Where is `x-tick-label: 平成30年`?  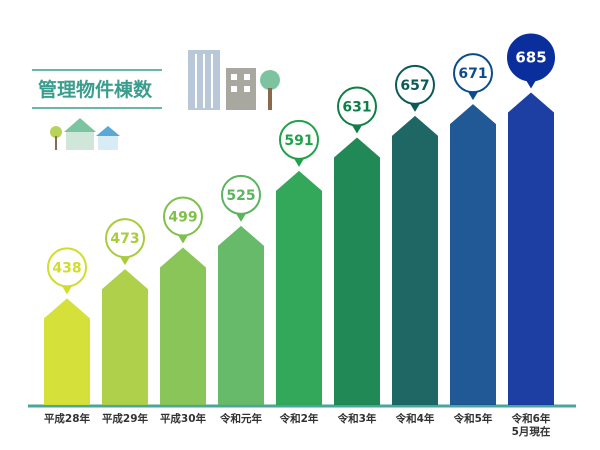
x-tick-label: 平成30年 is located at coordinates (183, 419).